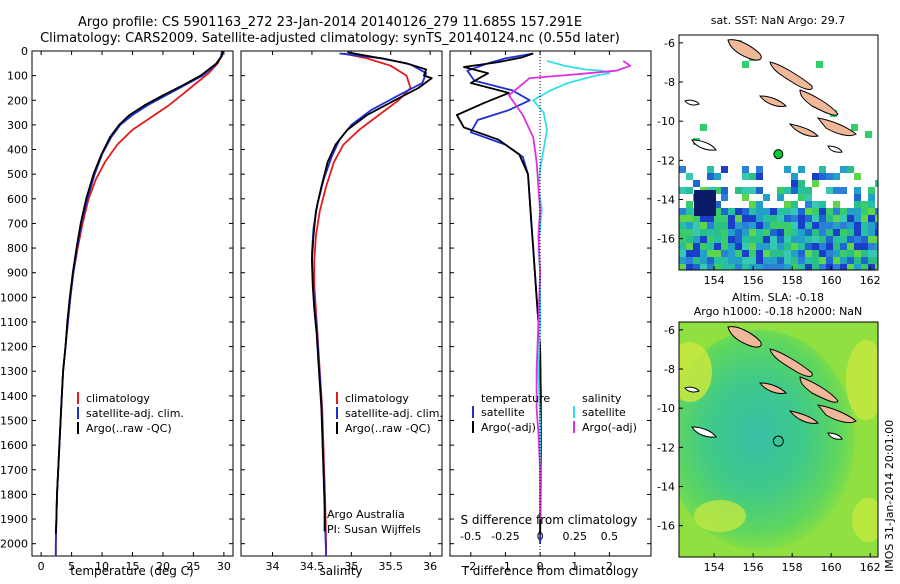 This screenshot has height=584, width=900. Describe the element at coordinates (604, 412) in the screenshot. I see `legend-label-sal-satellite: satellite` at that location.